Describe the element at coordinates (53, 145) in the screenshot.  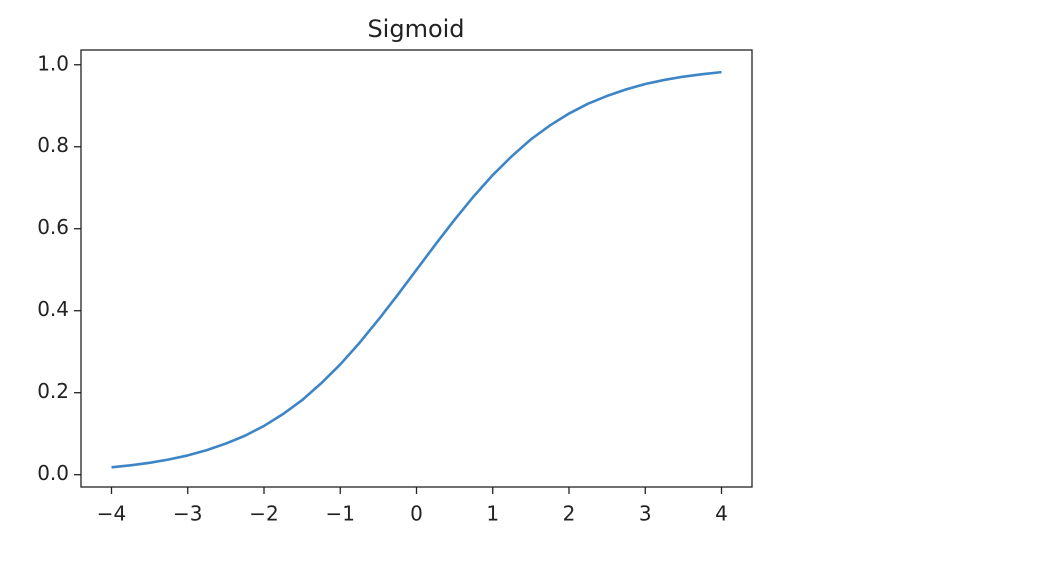
I see `y-tick-label: 0.8` at that location.